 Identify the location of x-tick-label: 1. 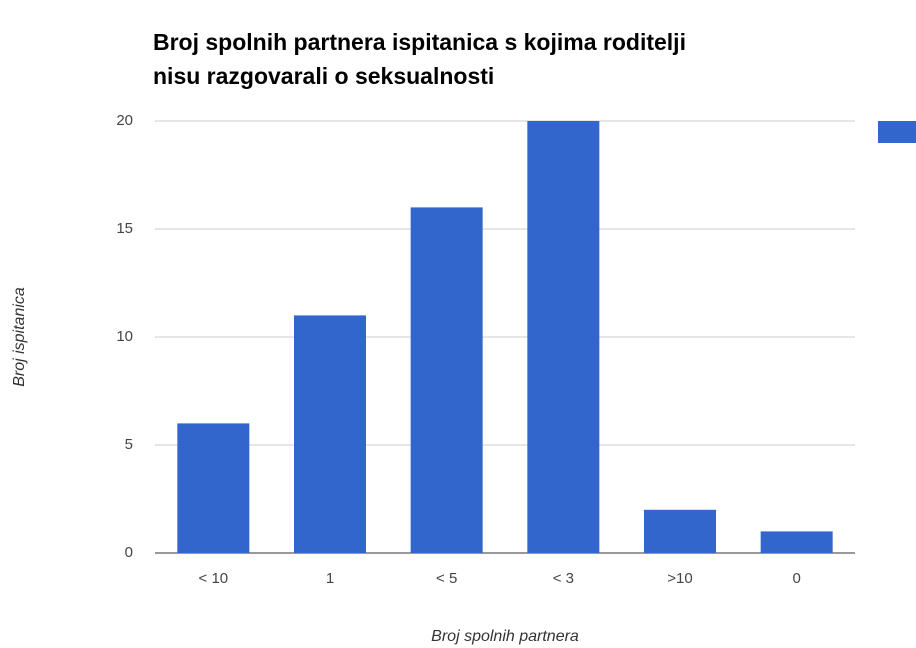
(330, 578).